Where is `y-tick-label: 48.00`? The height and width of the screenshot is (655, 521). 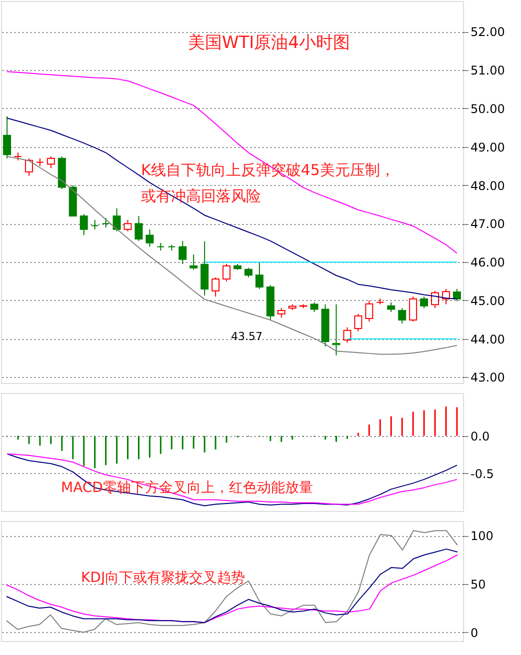
y-tick-label: 48.00 is located at coordinates (487, 185).